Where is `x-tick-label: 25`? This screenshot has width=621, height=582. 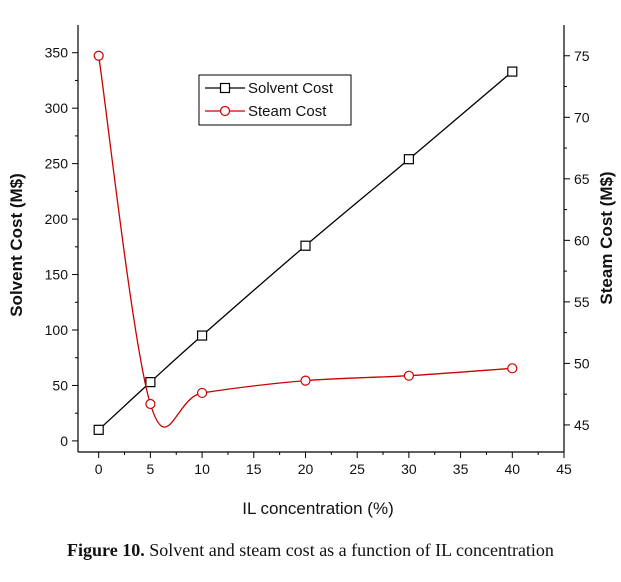
x-tick-label: 25 is located at coordinates (357, 469).